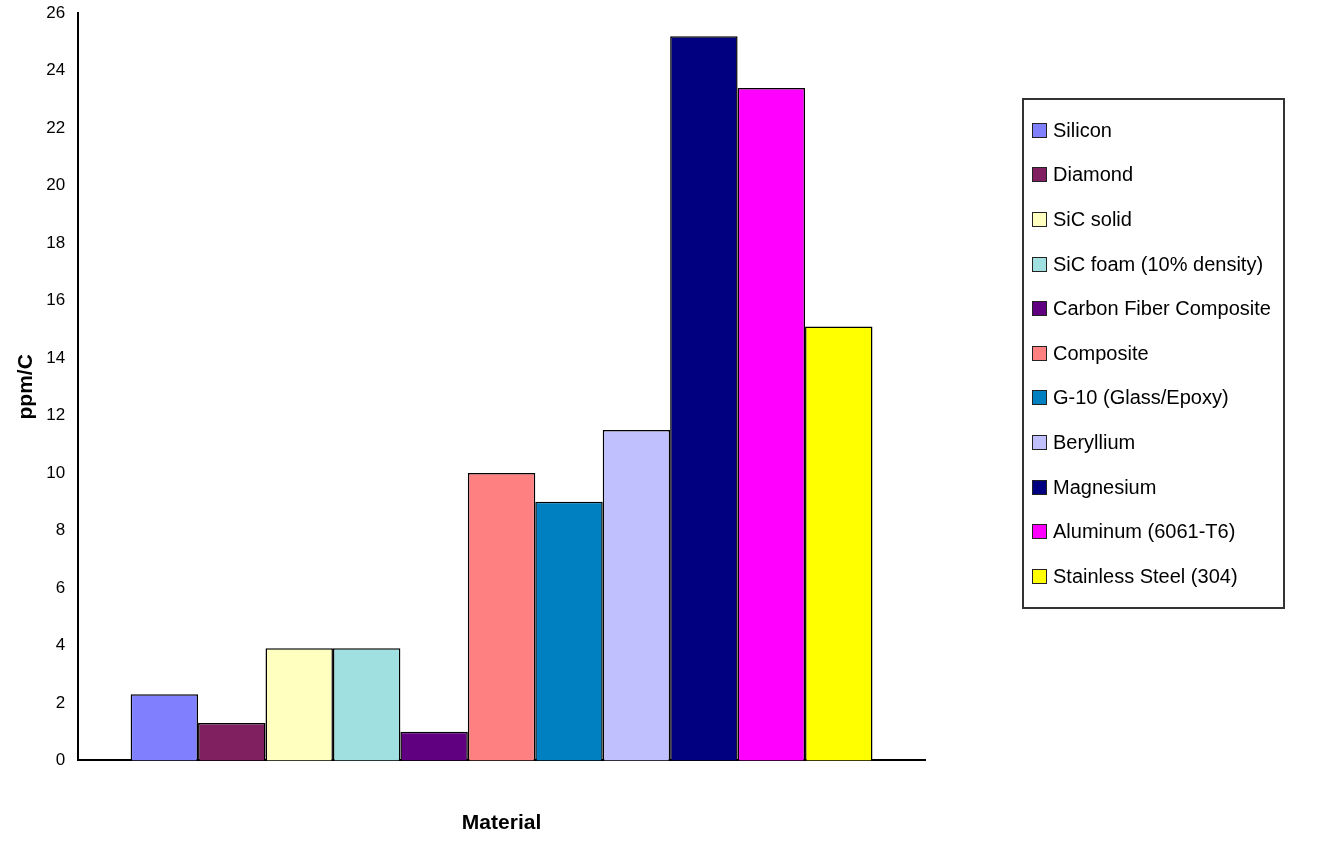 The height and width of the screenshot is (846, 1333). I want to click on y-tick-label: 10, so click(56, 472).